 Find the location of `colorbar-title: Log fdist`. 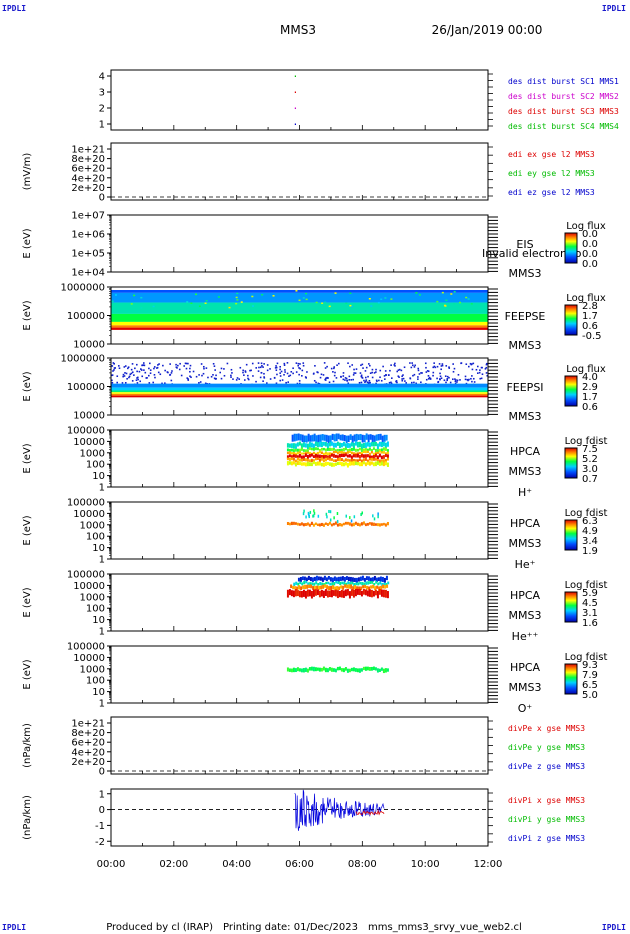

colorbar-title: Log fdist is located at coordinates (586, 657).